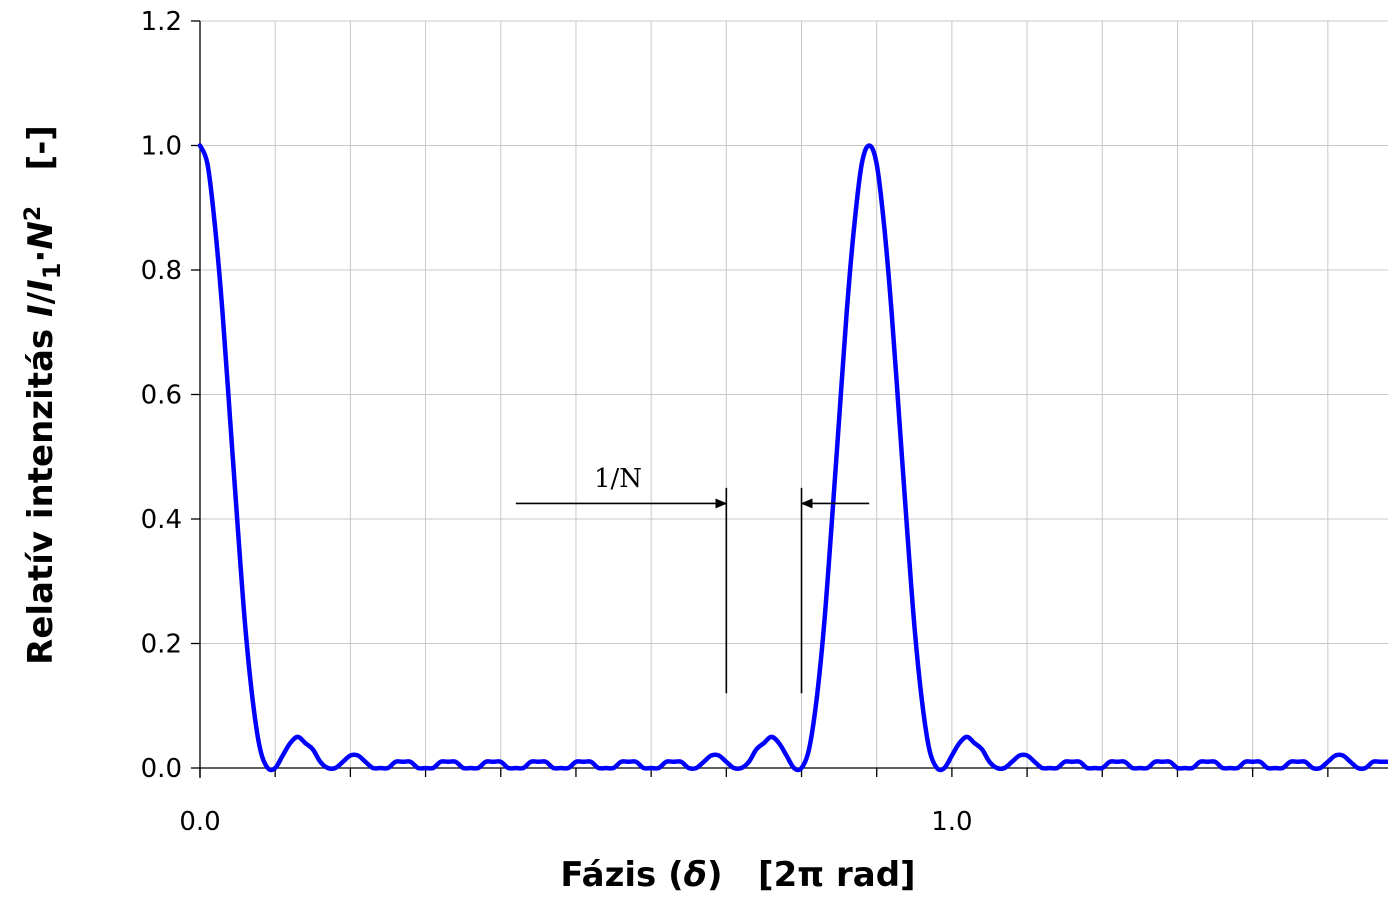  I want to click on y-tick-label: 0.8, so click(161, 271).